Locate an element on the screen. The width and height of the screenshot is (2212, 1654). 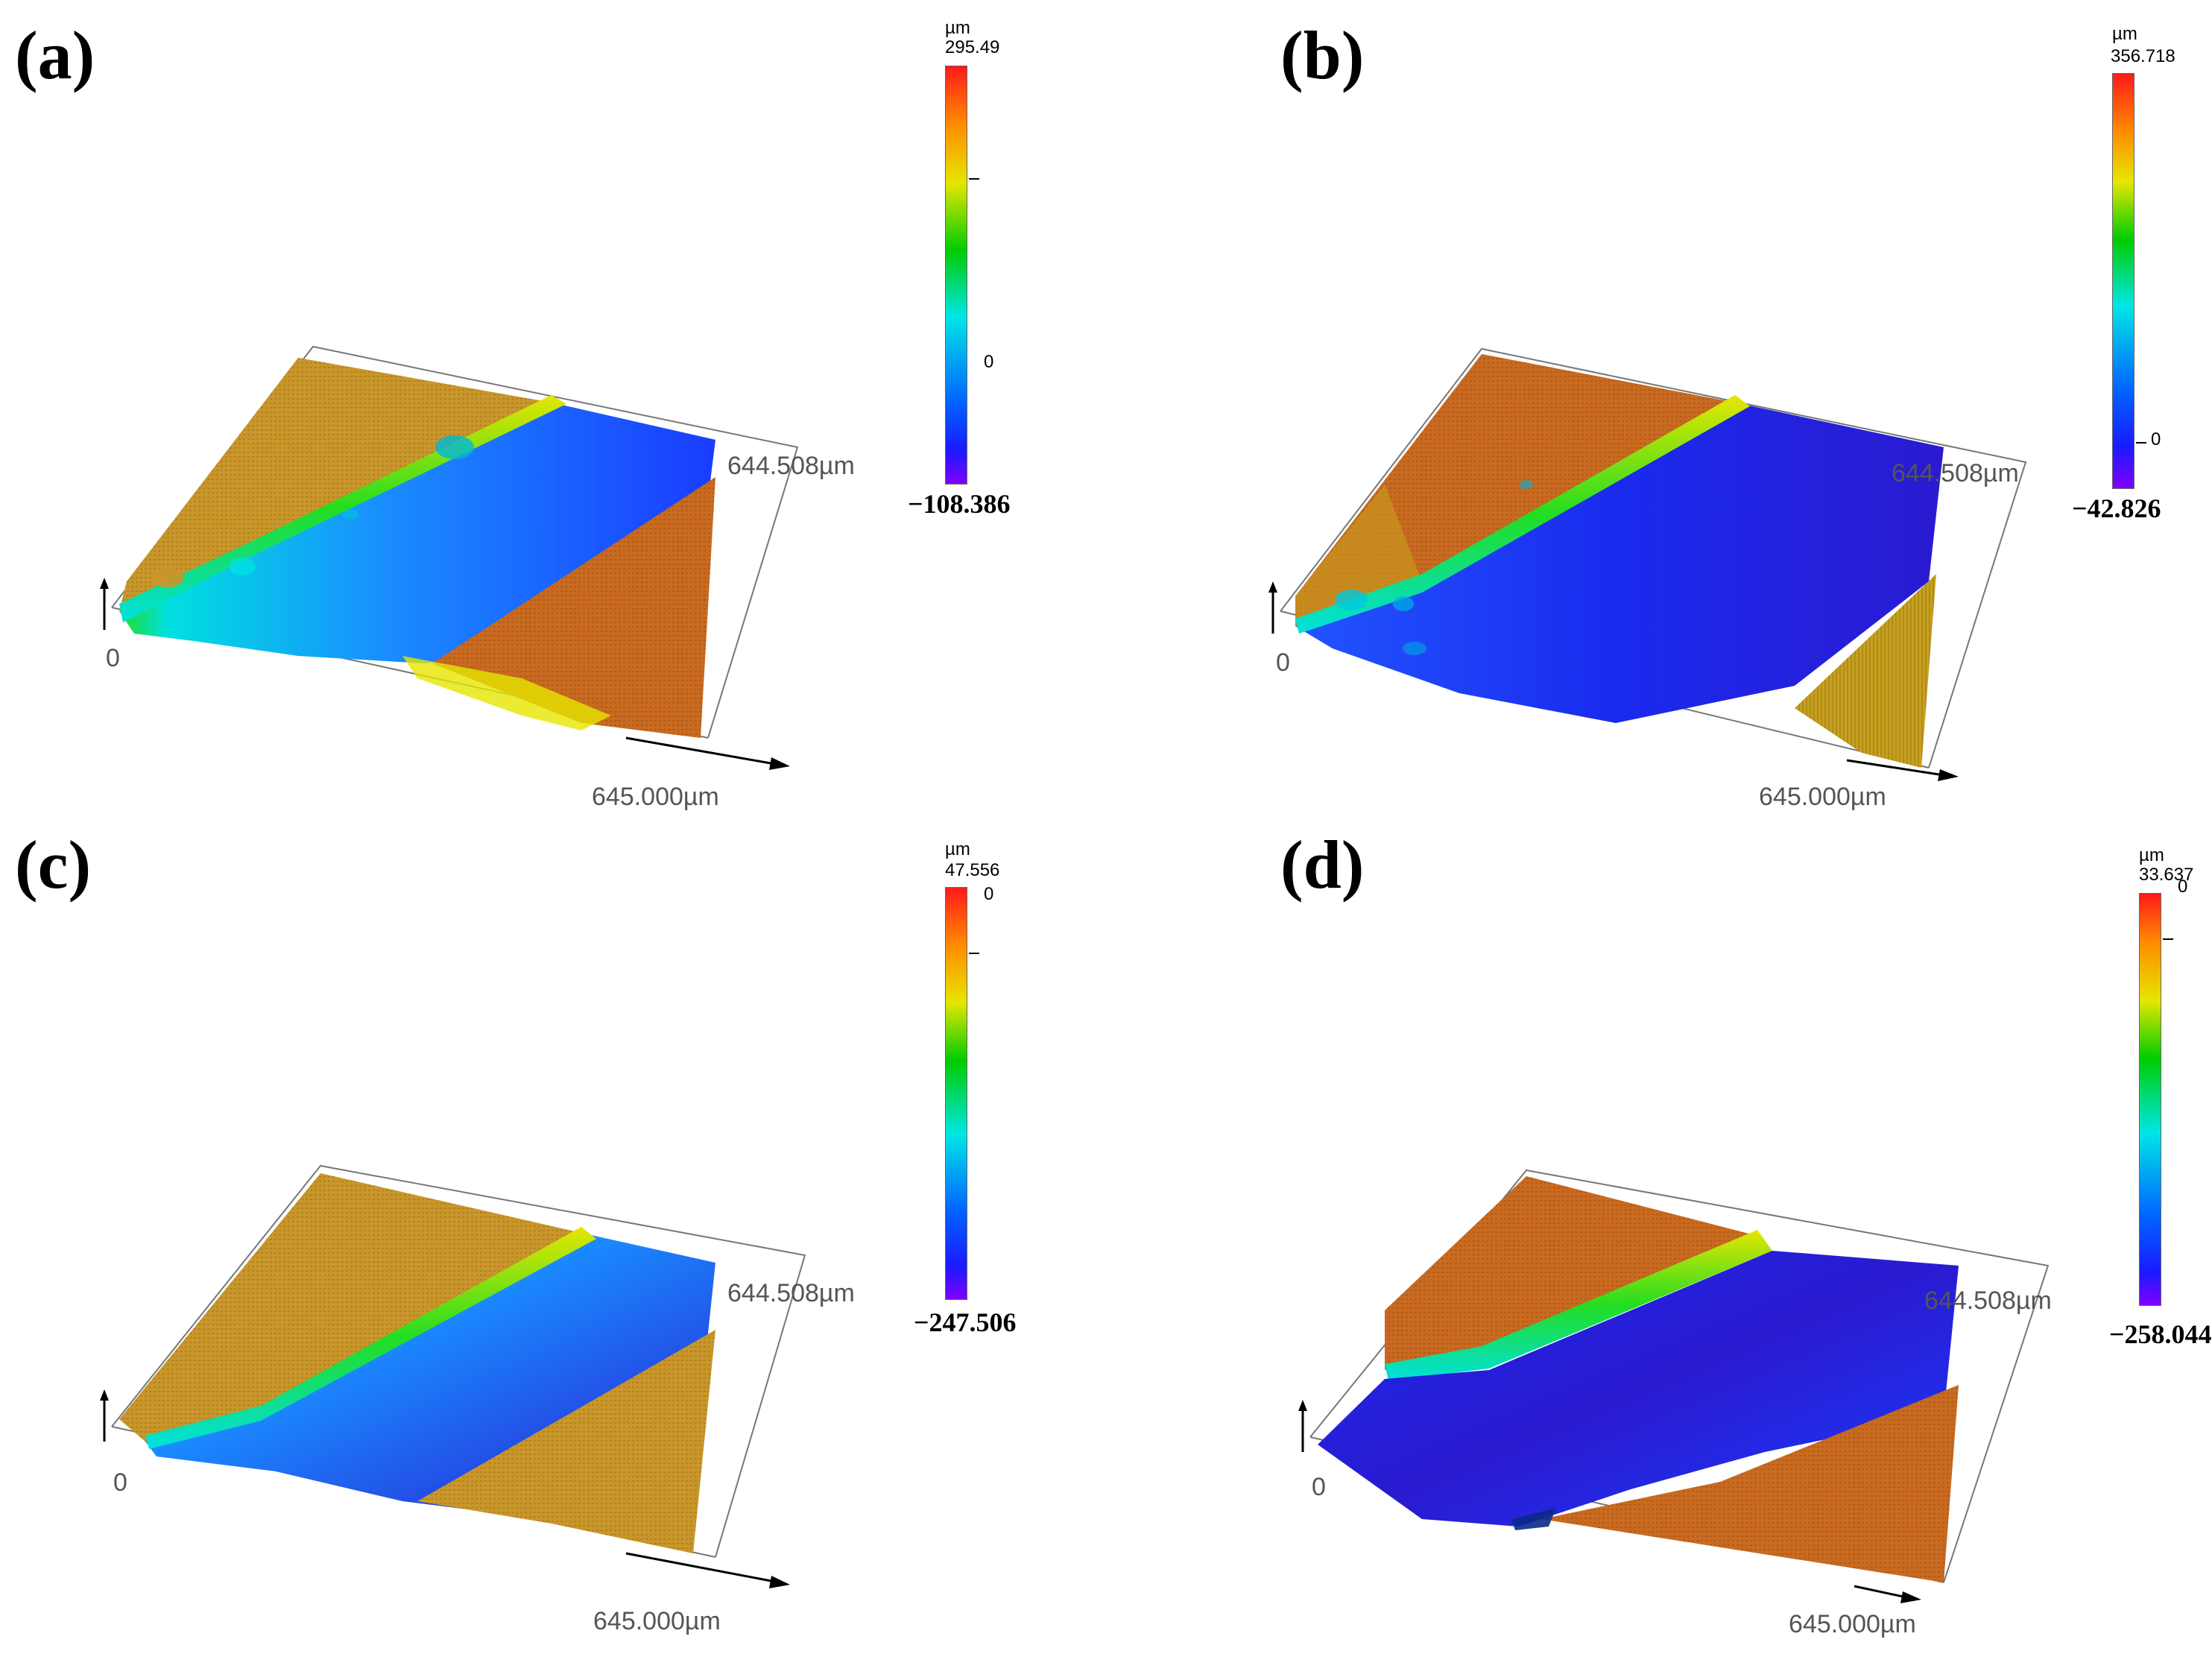
panel-label: (a) is located at coordinates (55, 55).